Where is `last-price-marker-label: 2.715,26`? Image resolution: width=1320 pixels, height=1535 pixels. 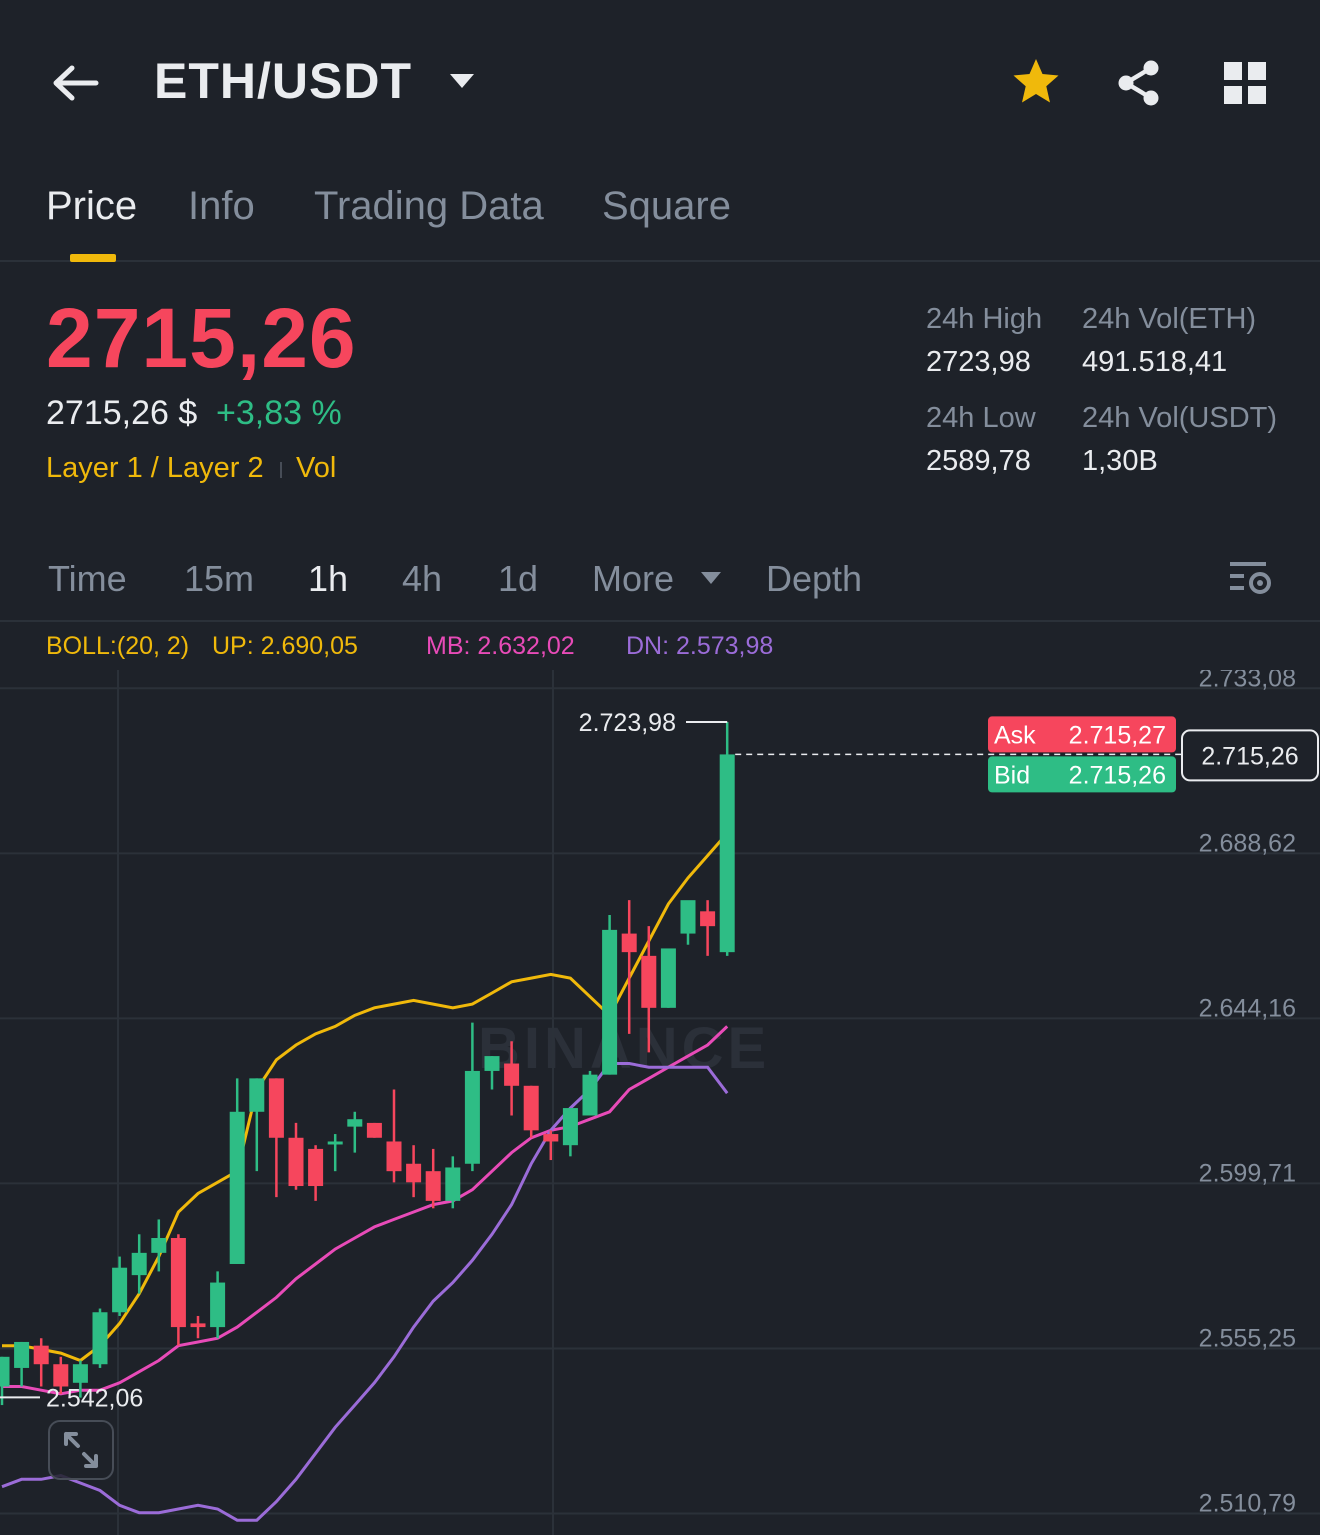
last-price-marker-label: 2.715,26 is located at coordinates (1249, 756).